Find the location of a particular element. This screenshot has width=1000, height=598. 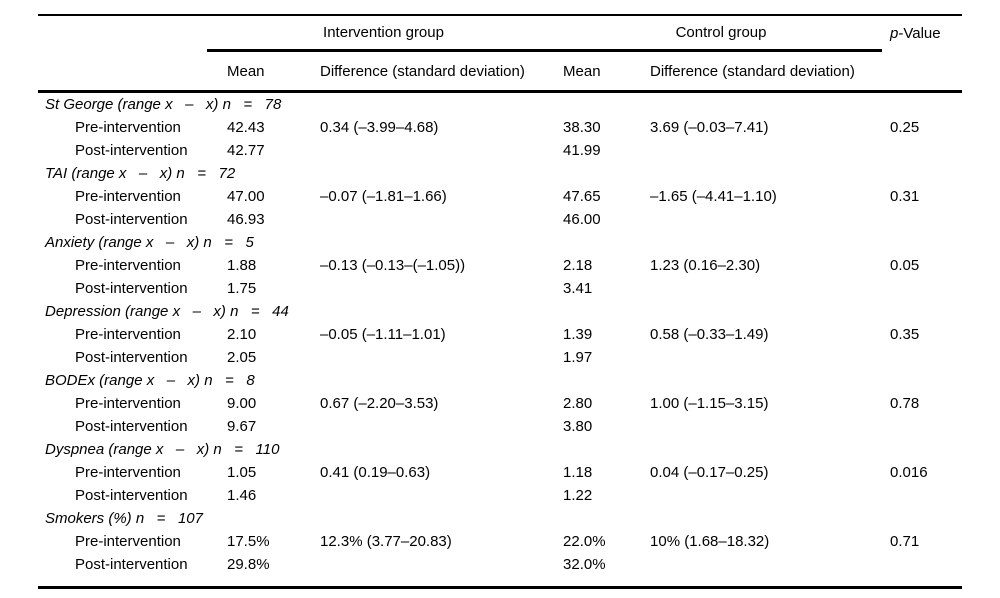

cell-p-value: 0.016 is located at coordinates (909, 472).